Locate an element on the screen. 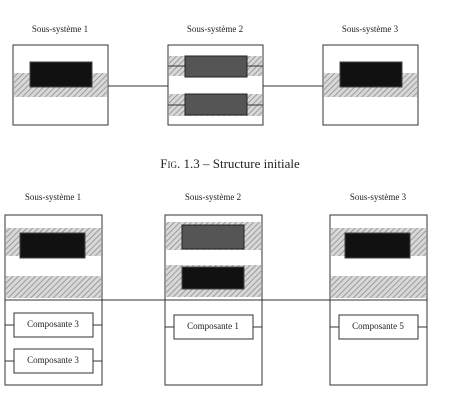 Image resolution: width=456 pixels, height=396 pixels. caption: Fig. 1.3 – Structure initiale is located at coordinates (230, 163).